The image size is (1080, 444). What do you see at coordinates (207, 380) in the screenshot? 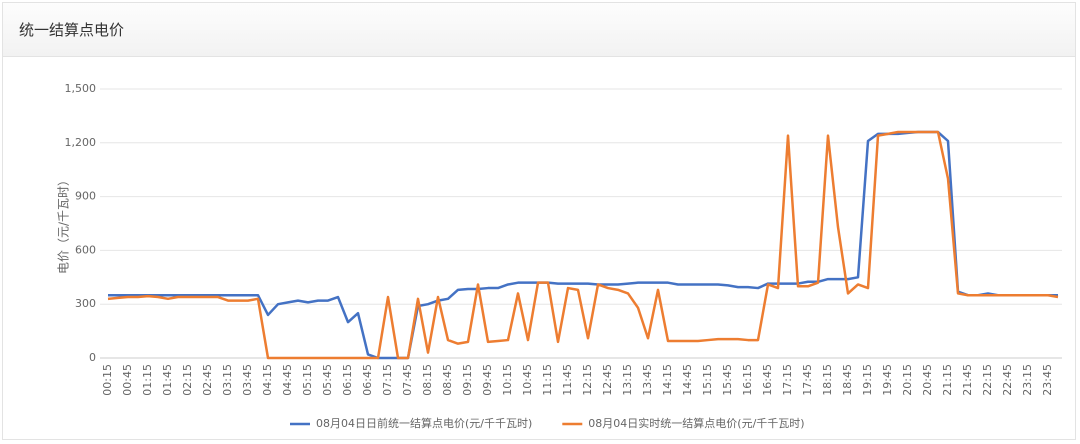
I see `x-tick-label: 02:45` at bounding box center [207, 380].